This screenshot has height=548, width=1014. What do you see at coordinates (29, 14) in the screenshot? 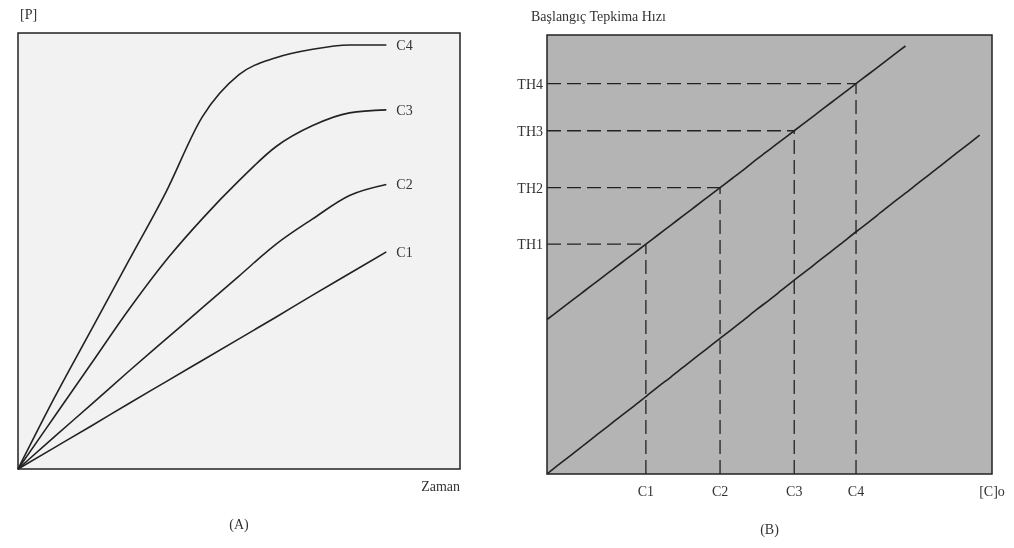
I see `y-axis-title: [P]` at bounding box center [29, 14].